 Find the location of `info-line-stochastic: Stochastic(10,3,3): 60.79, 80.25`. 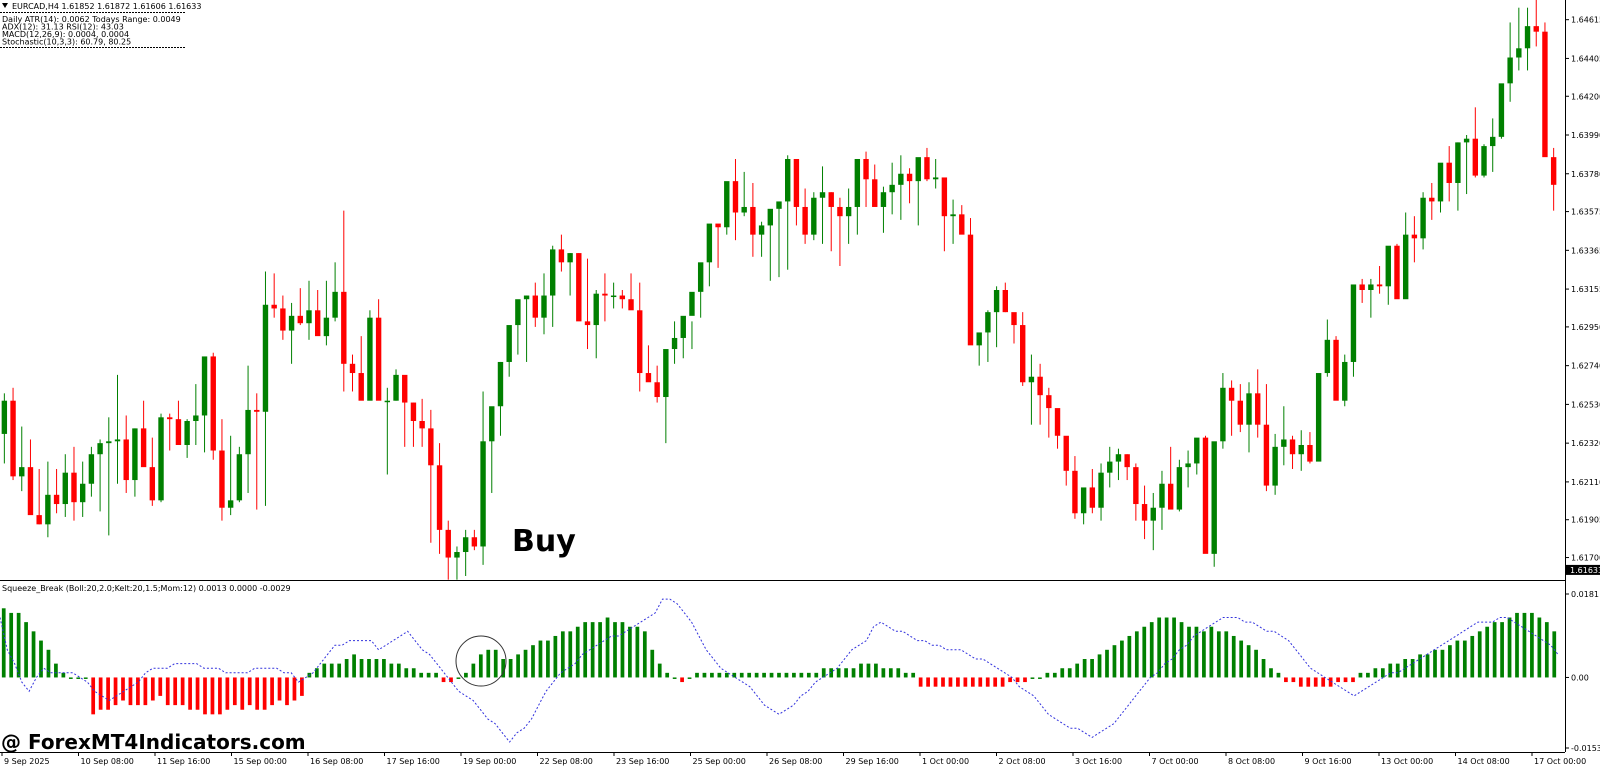

info-line-stochastic: Stochastic(10,3,3): 60.79, 80.25 is located at coordinates (66, 42).